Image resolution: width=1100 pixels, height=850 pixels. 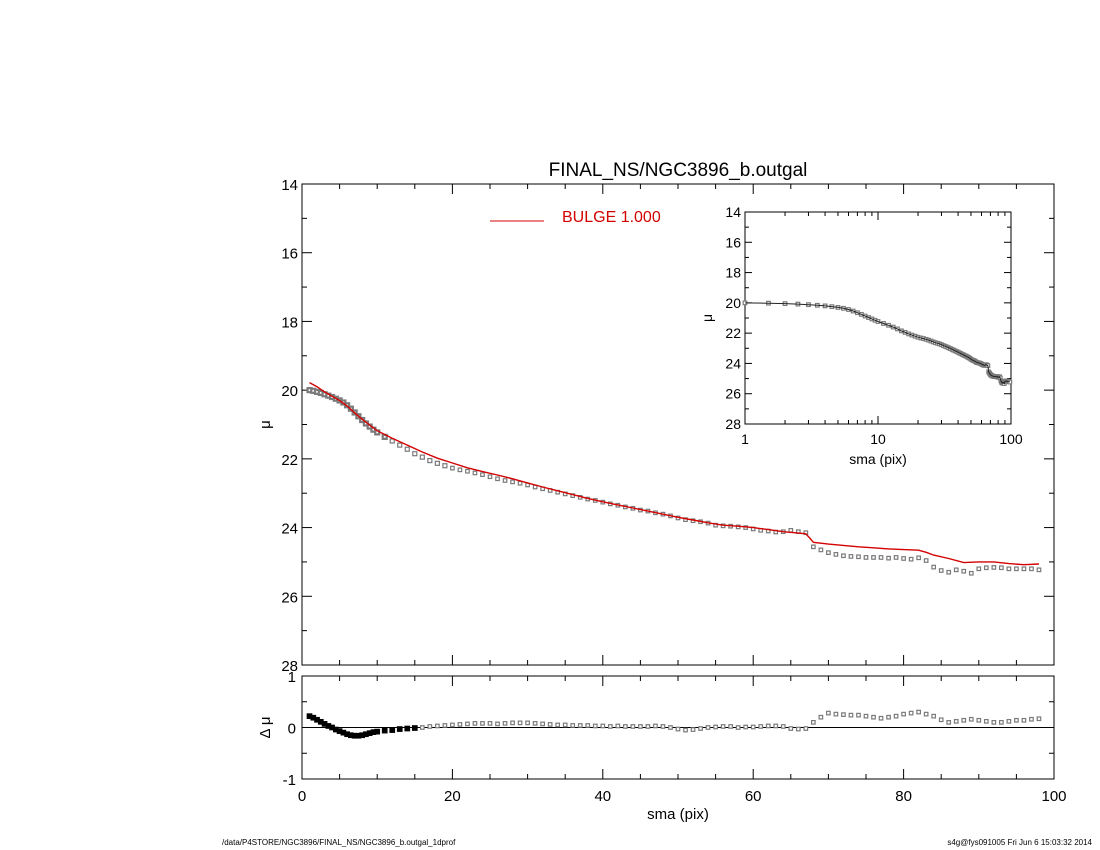 What do you see at coordinates (678, 170) in the screenshot?
I see `chart-title: FINAL_NS/NGC3896_b.outgal` at bounding box center [678, 170].